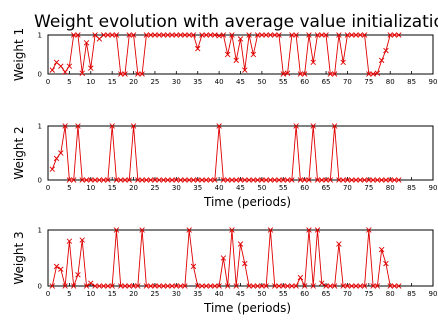  What do you see at coordinates (225, 54) in the screenshot?
I see `series-line` at bounding box center [225, 54].